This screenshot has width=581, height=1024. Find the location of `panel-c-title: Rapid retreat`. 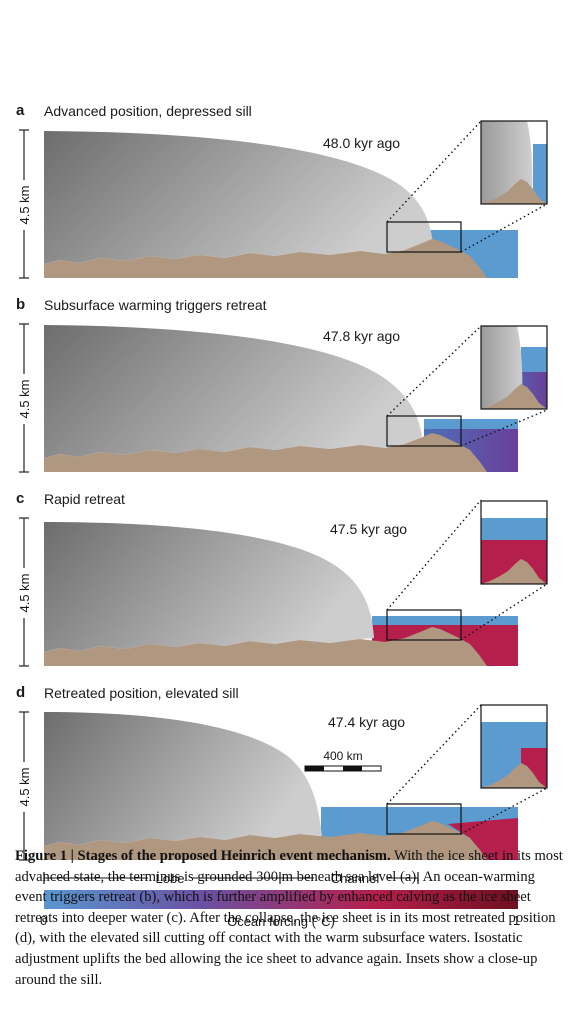

panel-c-title: Rapid retreat is located at coordinates (84, 499).